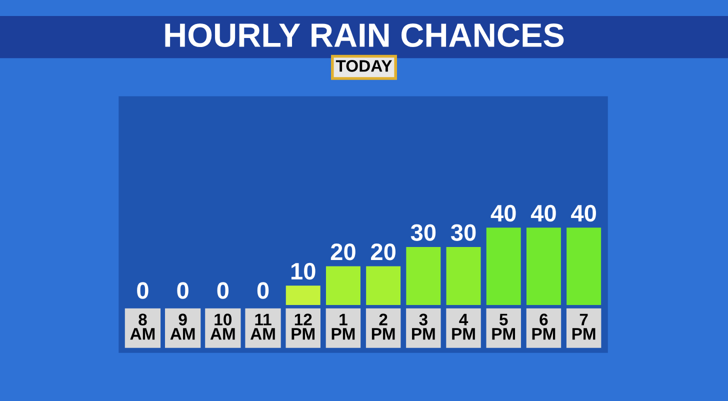 This screenshot has height=401, width=728. What do you see at coordinates (423, 327) in the screenshot?
I see `x-tick-label: 3 PM` at bounding box center [423, 327].